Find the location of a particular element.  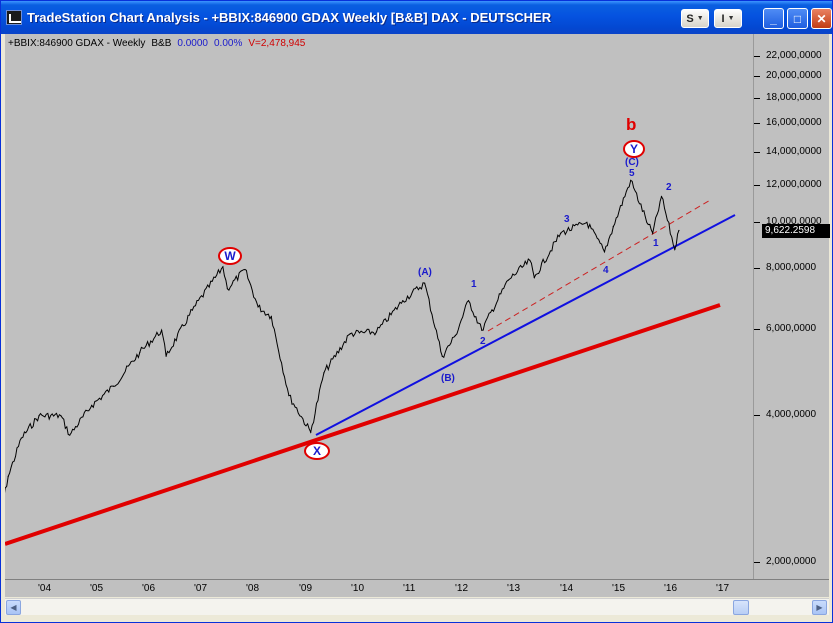

maximize-icon: □ is located at coordinates (797, 18).